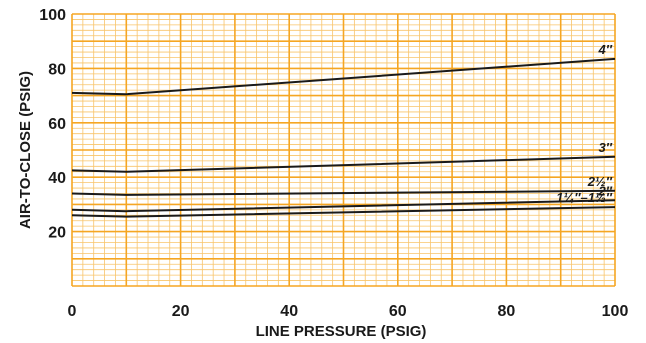  Describe the element at coordinates (507, 311) in the screenshot. I see `x-tick-label-4: 80` at that location.